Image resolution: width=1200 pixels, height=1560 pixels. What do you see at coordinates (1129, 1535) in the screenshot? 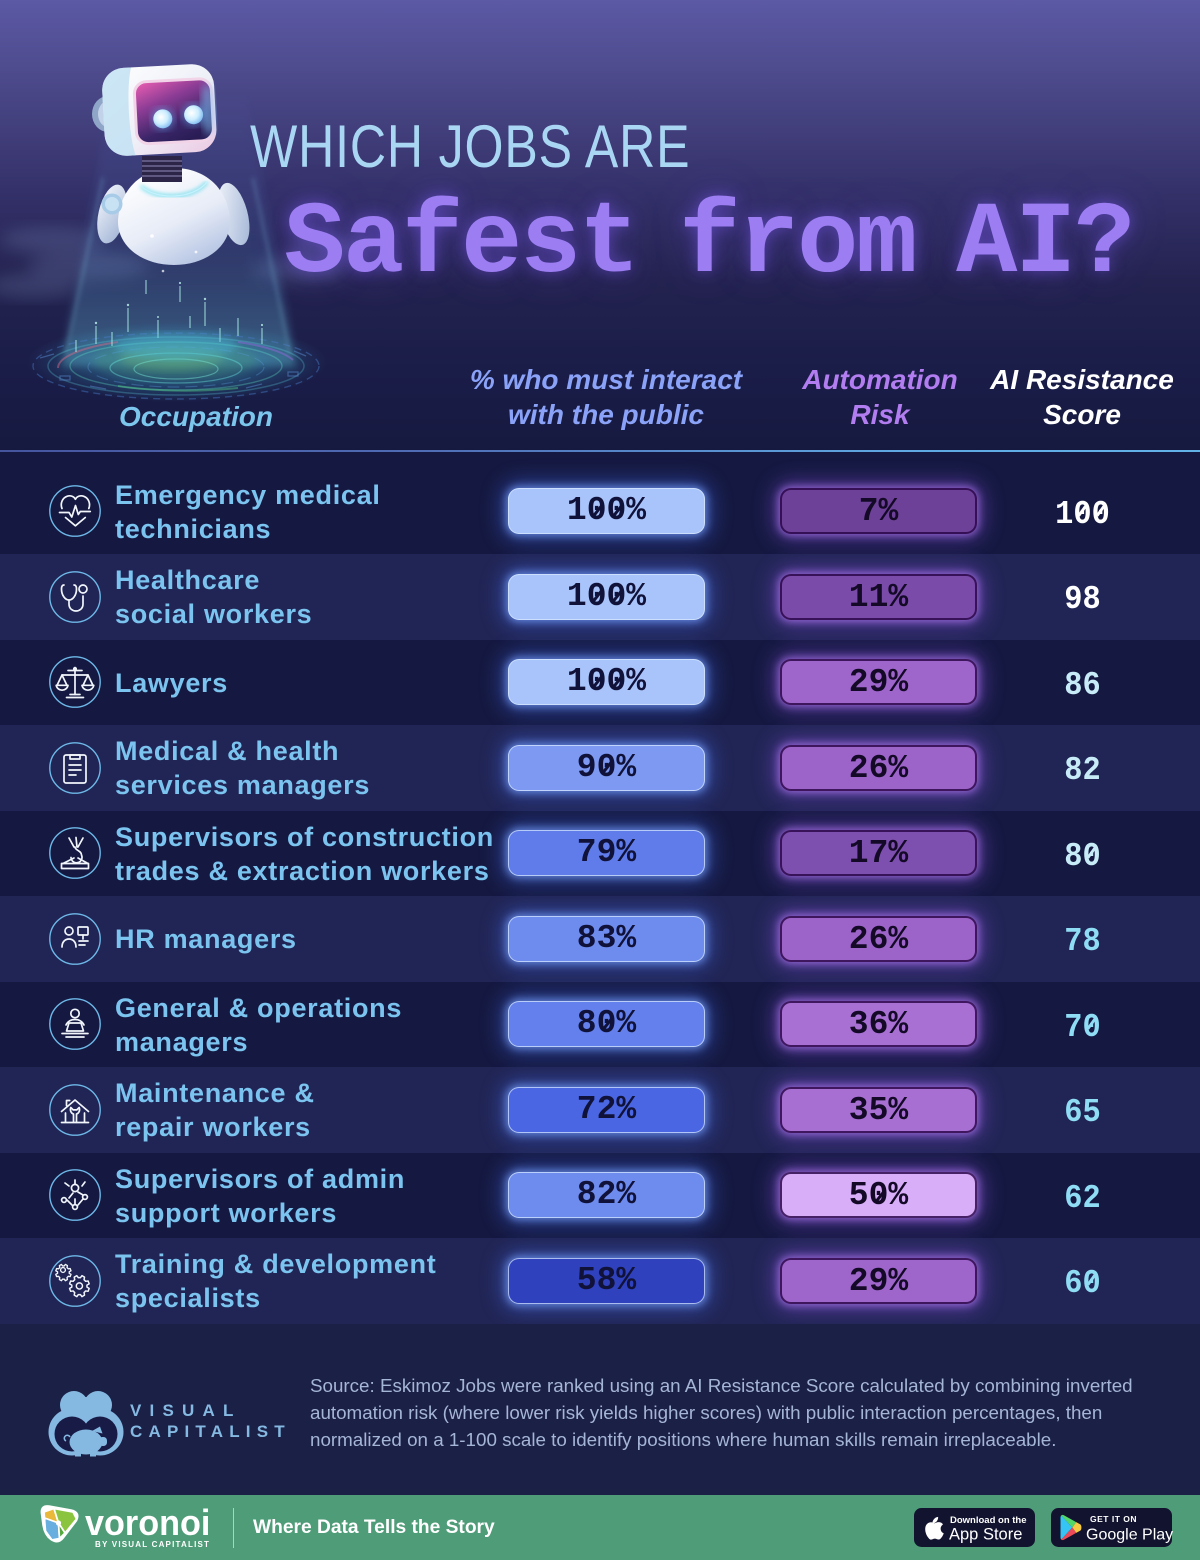
I see `svg-text: Google Play` at bounding box center [1129, 1535].